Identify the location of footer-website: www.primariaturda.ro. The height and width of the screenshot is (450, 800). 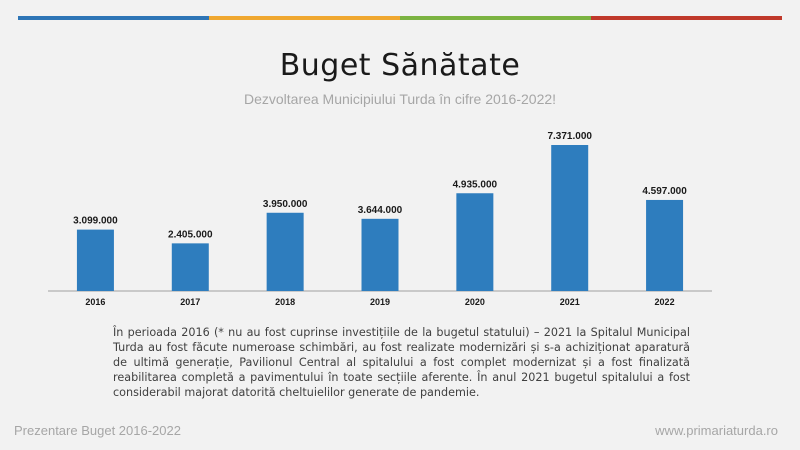
(716, 430).